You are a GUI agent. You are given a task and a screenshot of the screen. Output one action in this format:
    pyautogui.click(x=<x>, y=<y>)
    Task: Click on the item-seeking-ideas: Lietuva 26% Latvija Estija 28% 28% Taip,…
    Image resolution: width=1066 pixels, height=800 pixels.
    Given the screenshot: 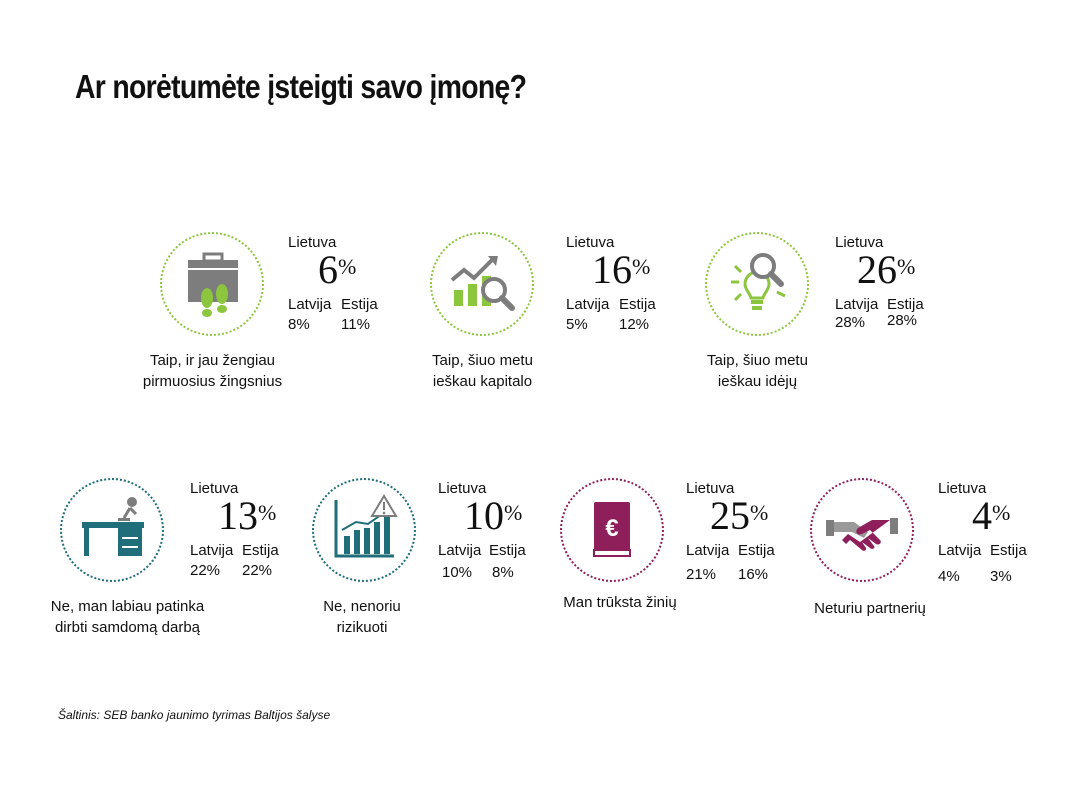 What is the action you would take?
    pyautogui.click(x=820, y=317)
    